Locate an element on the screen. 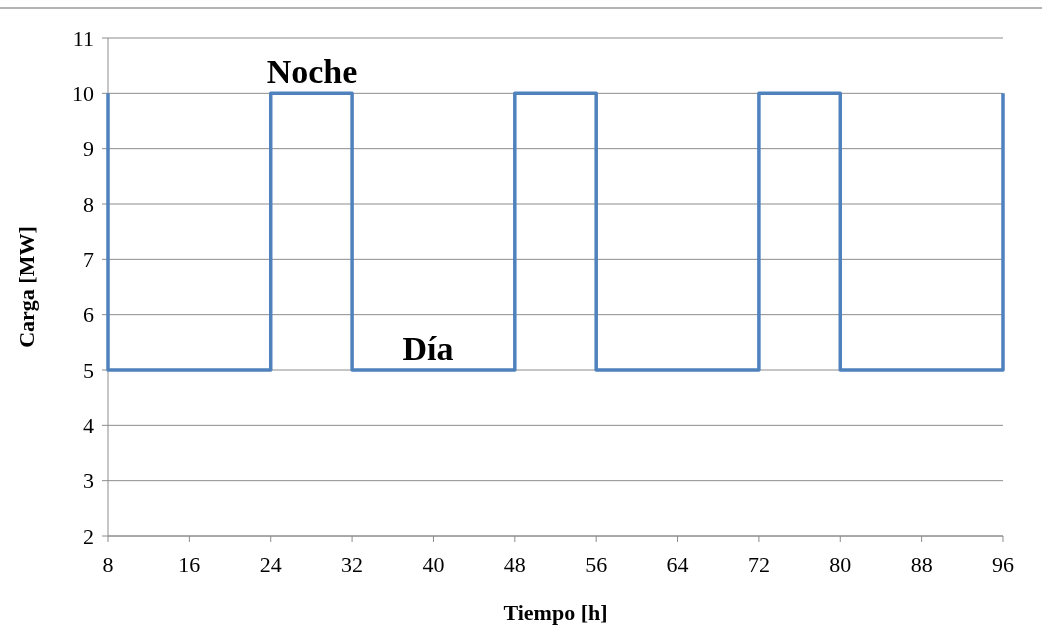  x-tick-label: 32 is located at coordinates (352, 564).